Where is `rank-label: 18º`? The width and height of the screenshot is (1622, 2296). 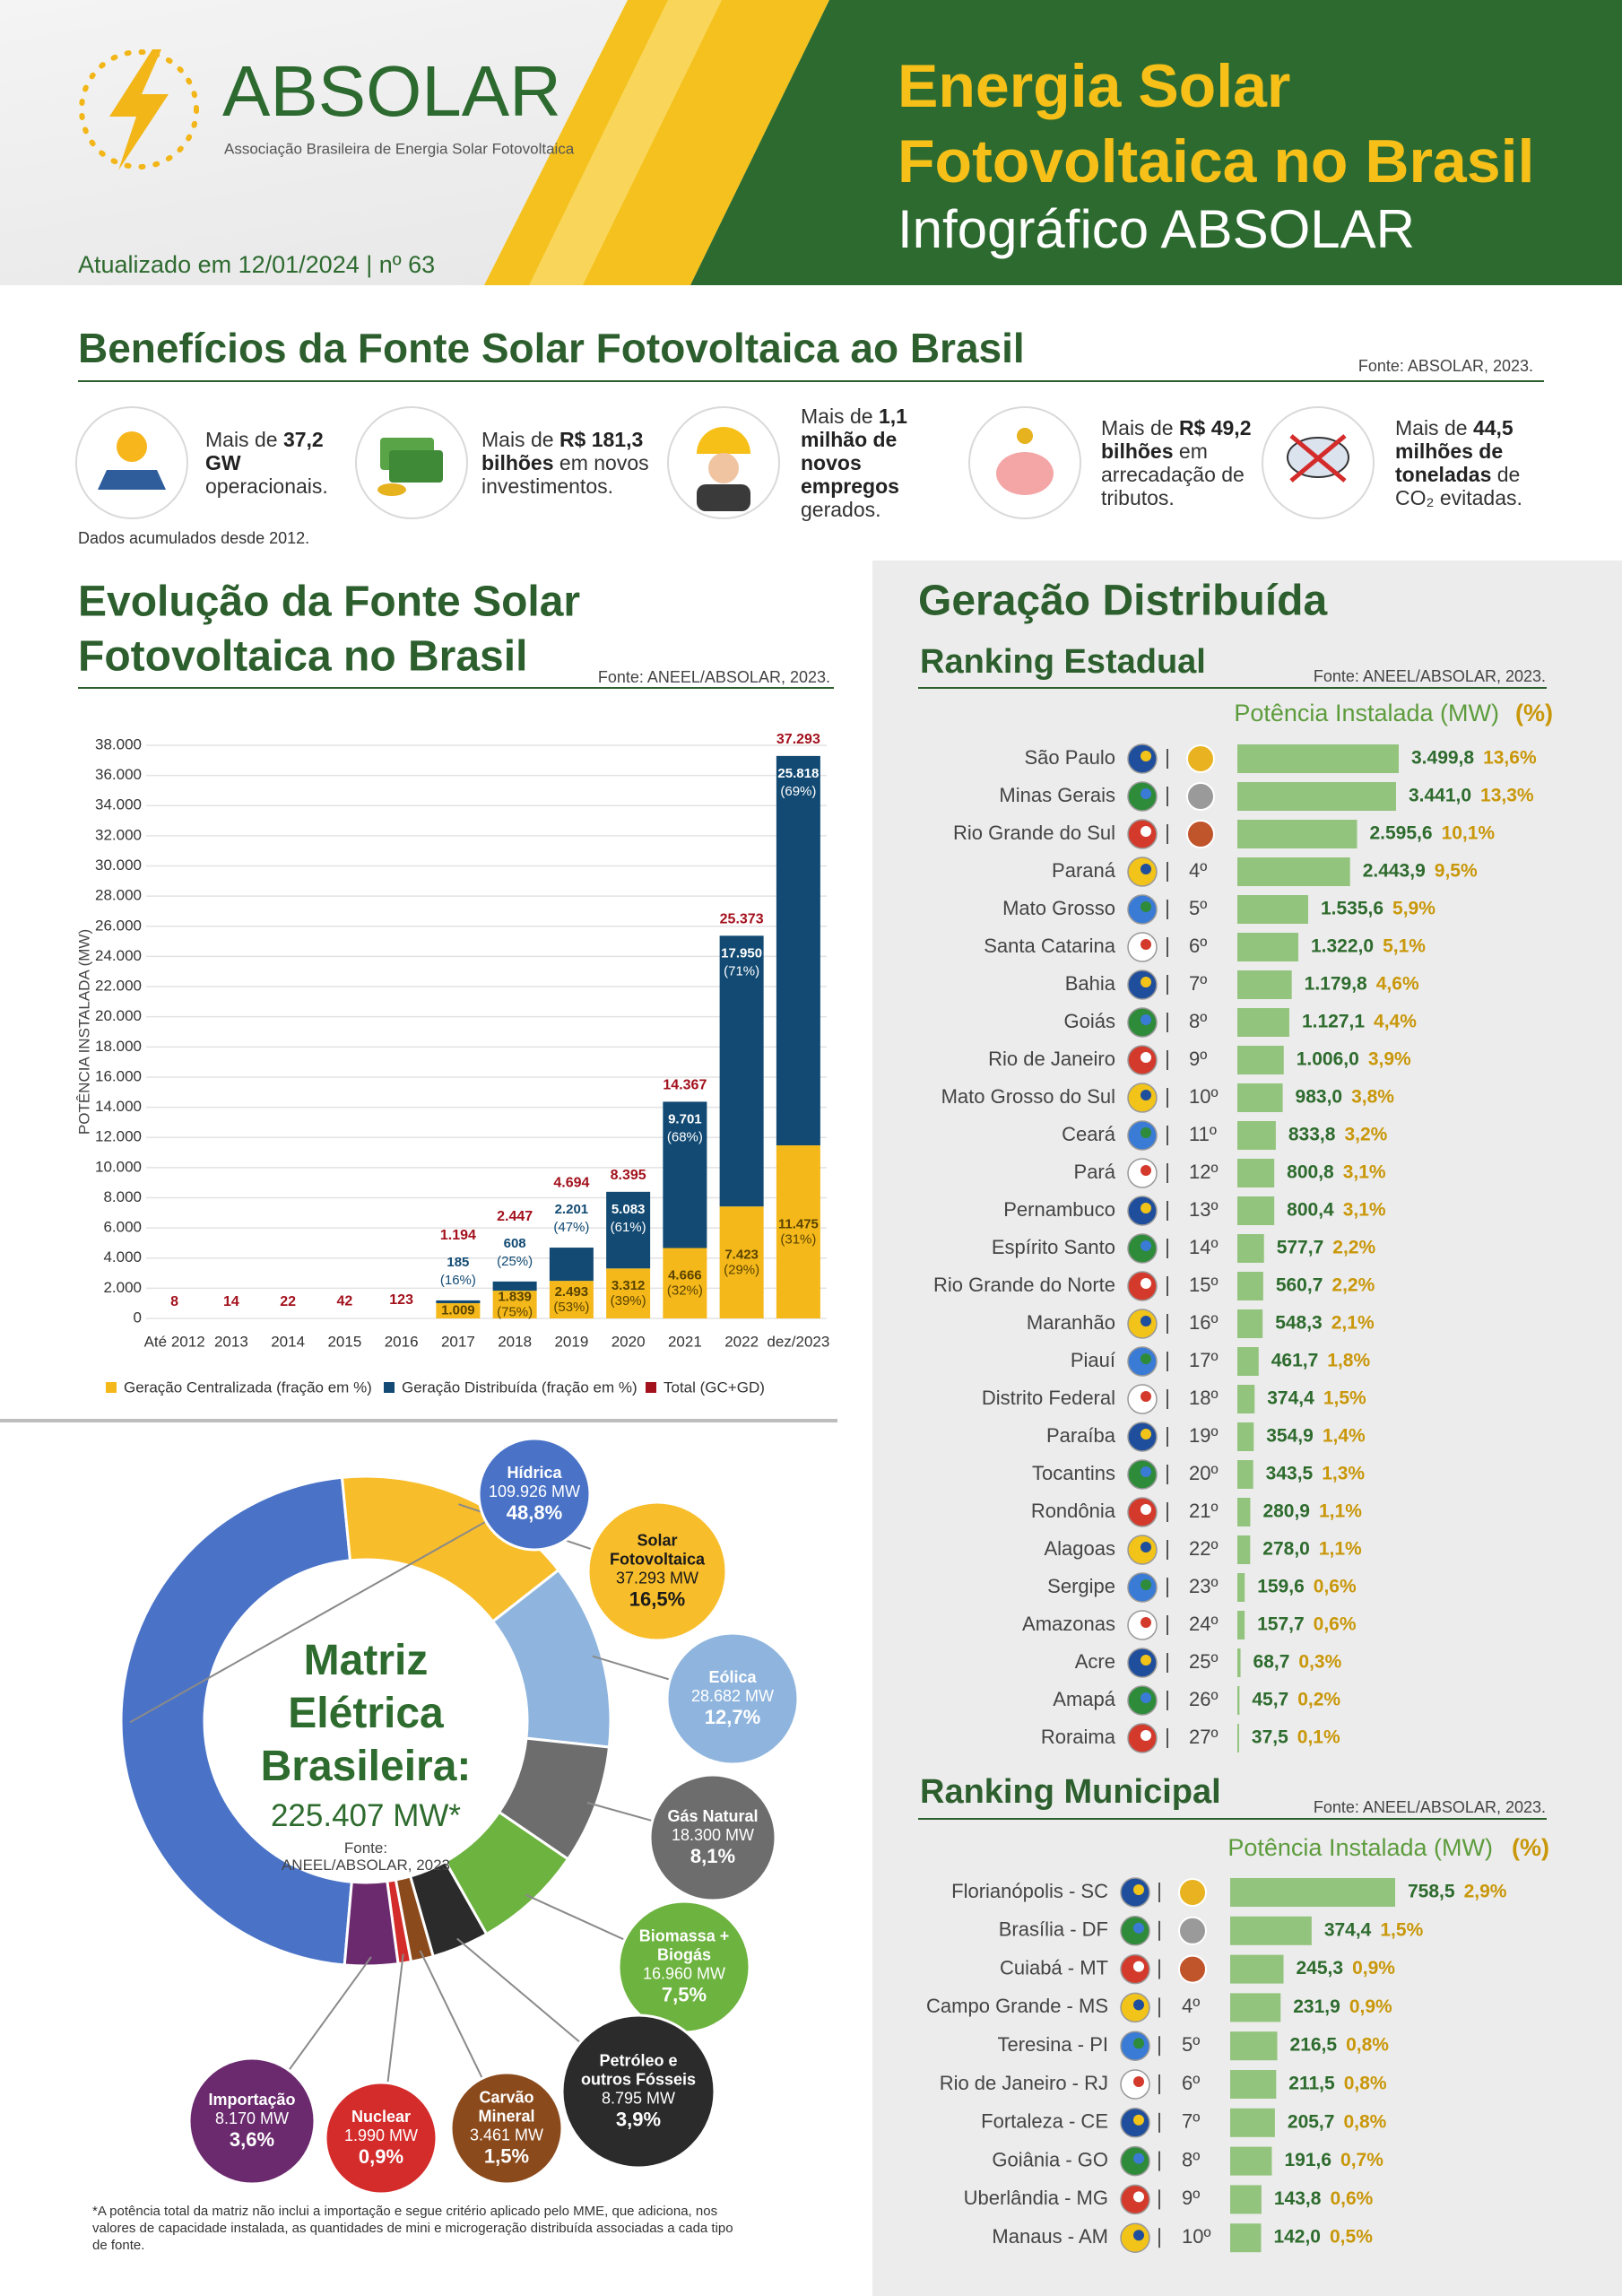
rank-label: 18º is located at coordinates (1204, 1398).